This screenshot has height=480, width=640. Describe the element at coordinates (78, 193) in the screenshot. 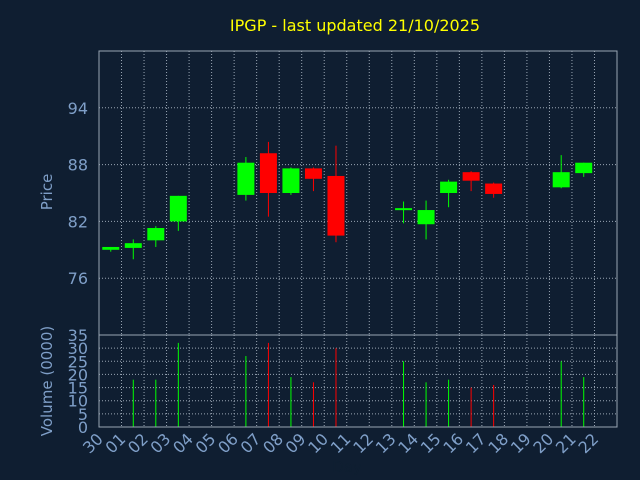

I see `price-tick-labels: 76 82 88 94` at that location.